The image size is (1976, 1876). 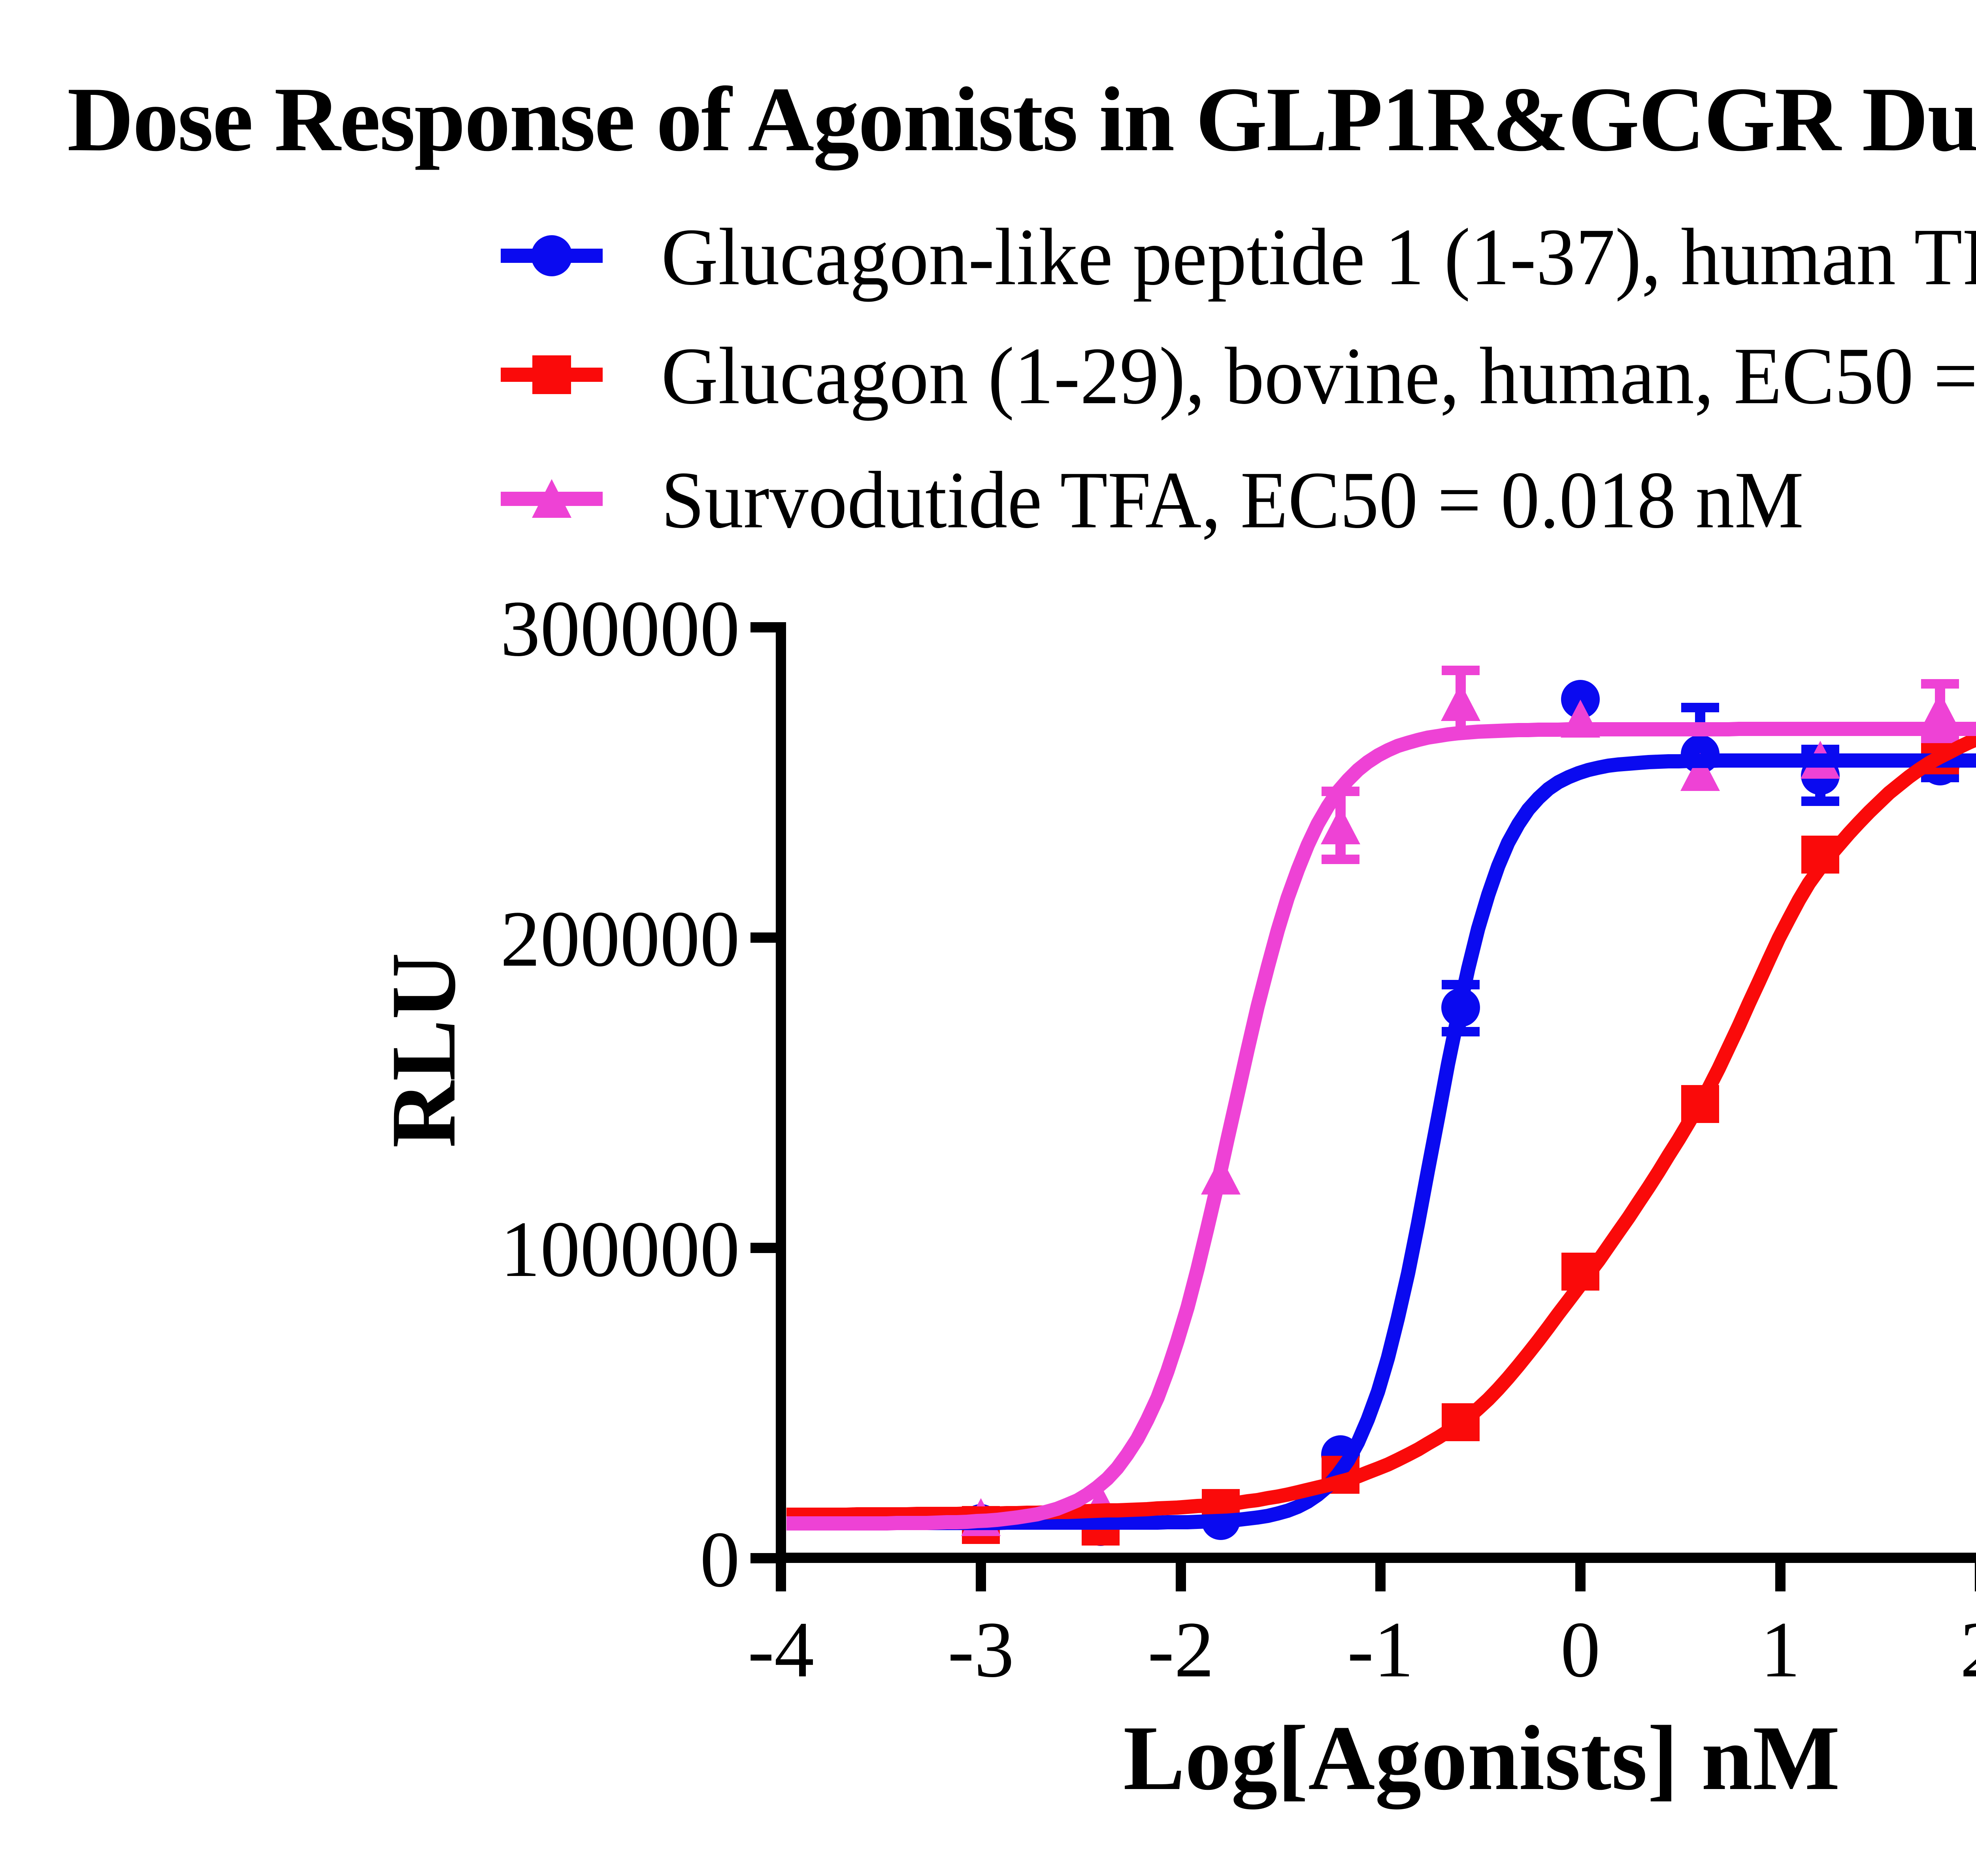 I want to click on svg-text: 2, so click(x=1968, y=1650).